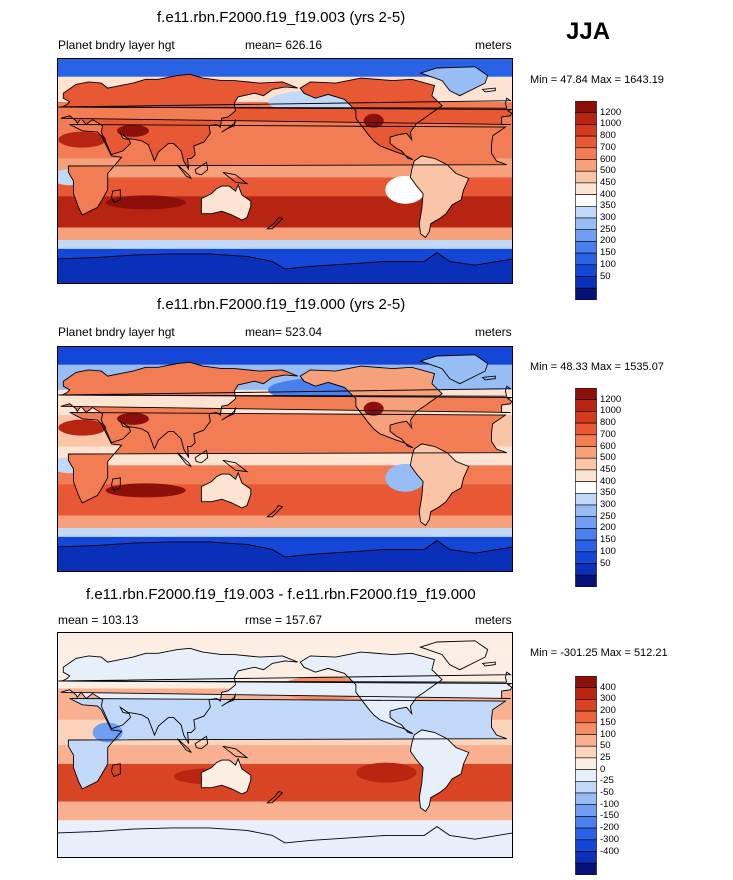 This screenshot has height=880, width=733. What do you see at coordinates (284, 332) in the screenshot?
I see `panel2-mean: mean= 523.04` at bounding box center [284, 332].